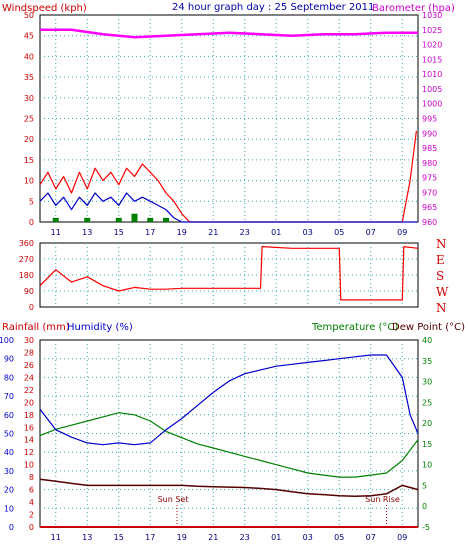  What do you see at coordinates (11, 527) in the screenshot?
I see `humidity-tick: 0` at bounding box center [11, 527].